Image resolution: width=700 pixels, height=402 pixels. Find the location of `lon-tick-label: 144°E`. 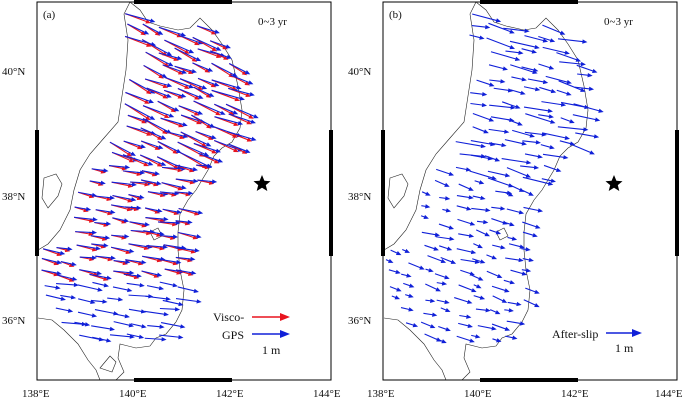

lon-tick-label: 144°E is located at coordinates (327, 394).